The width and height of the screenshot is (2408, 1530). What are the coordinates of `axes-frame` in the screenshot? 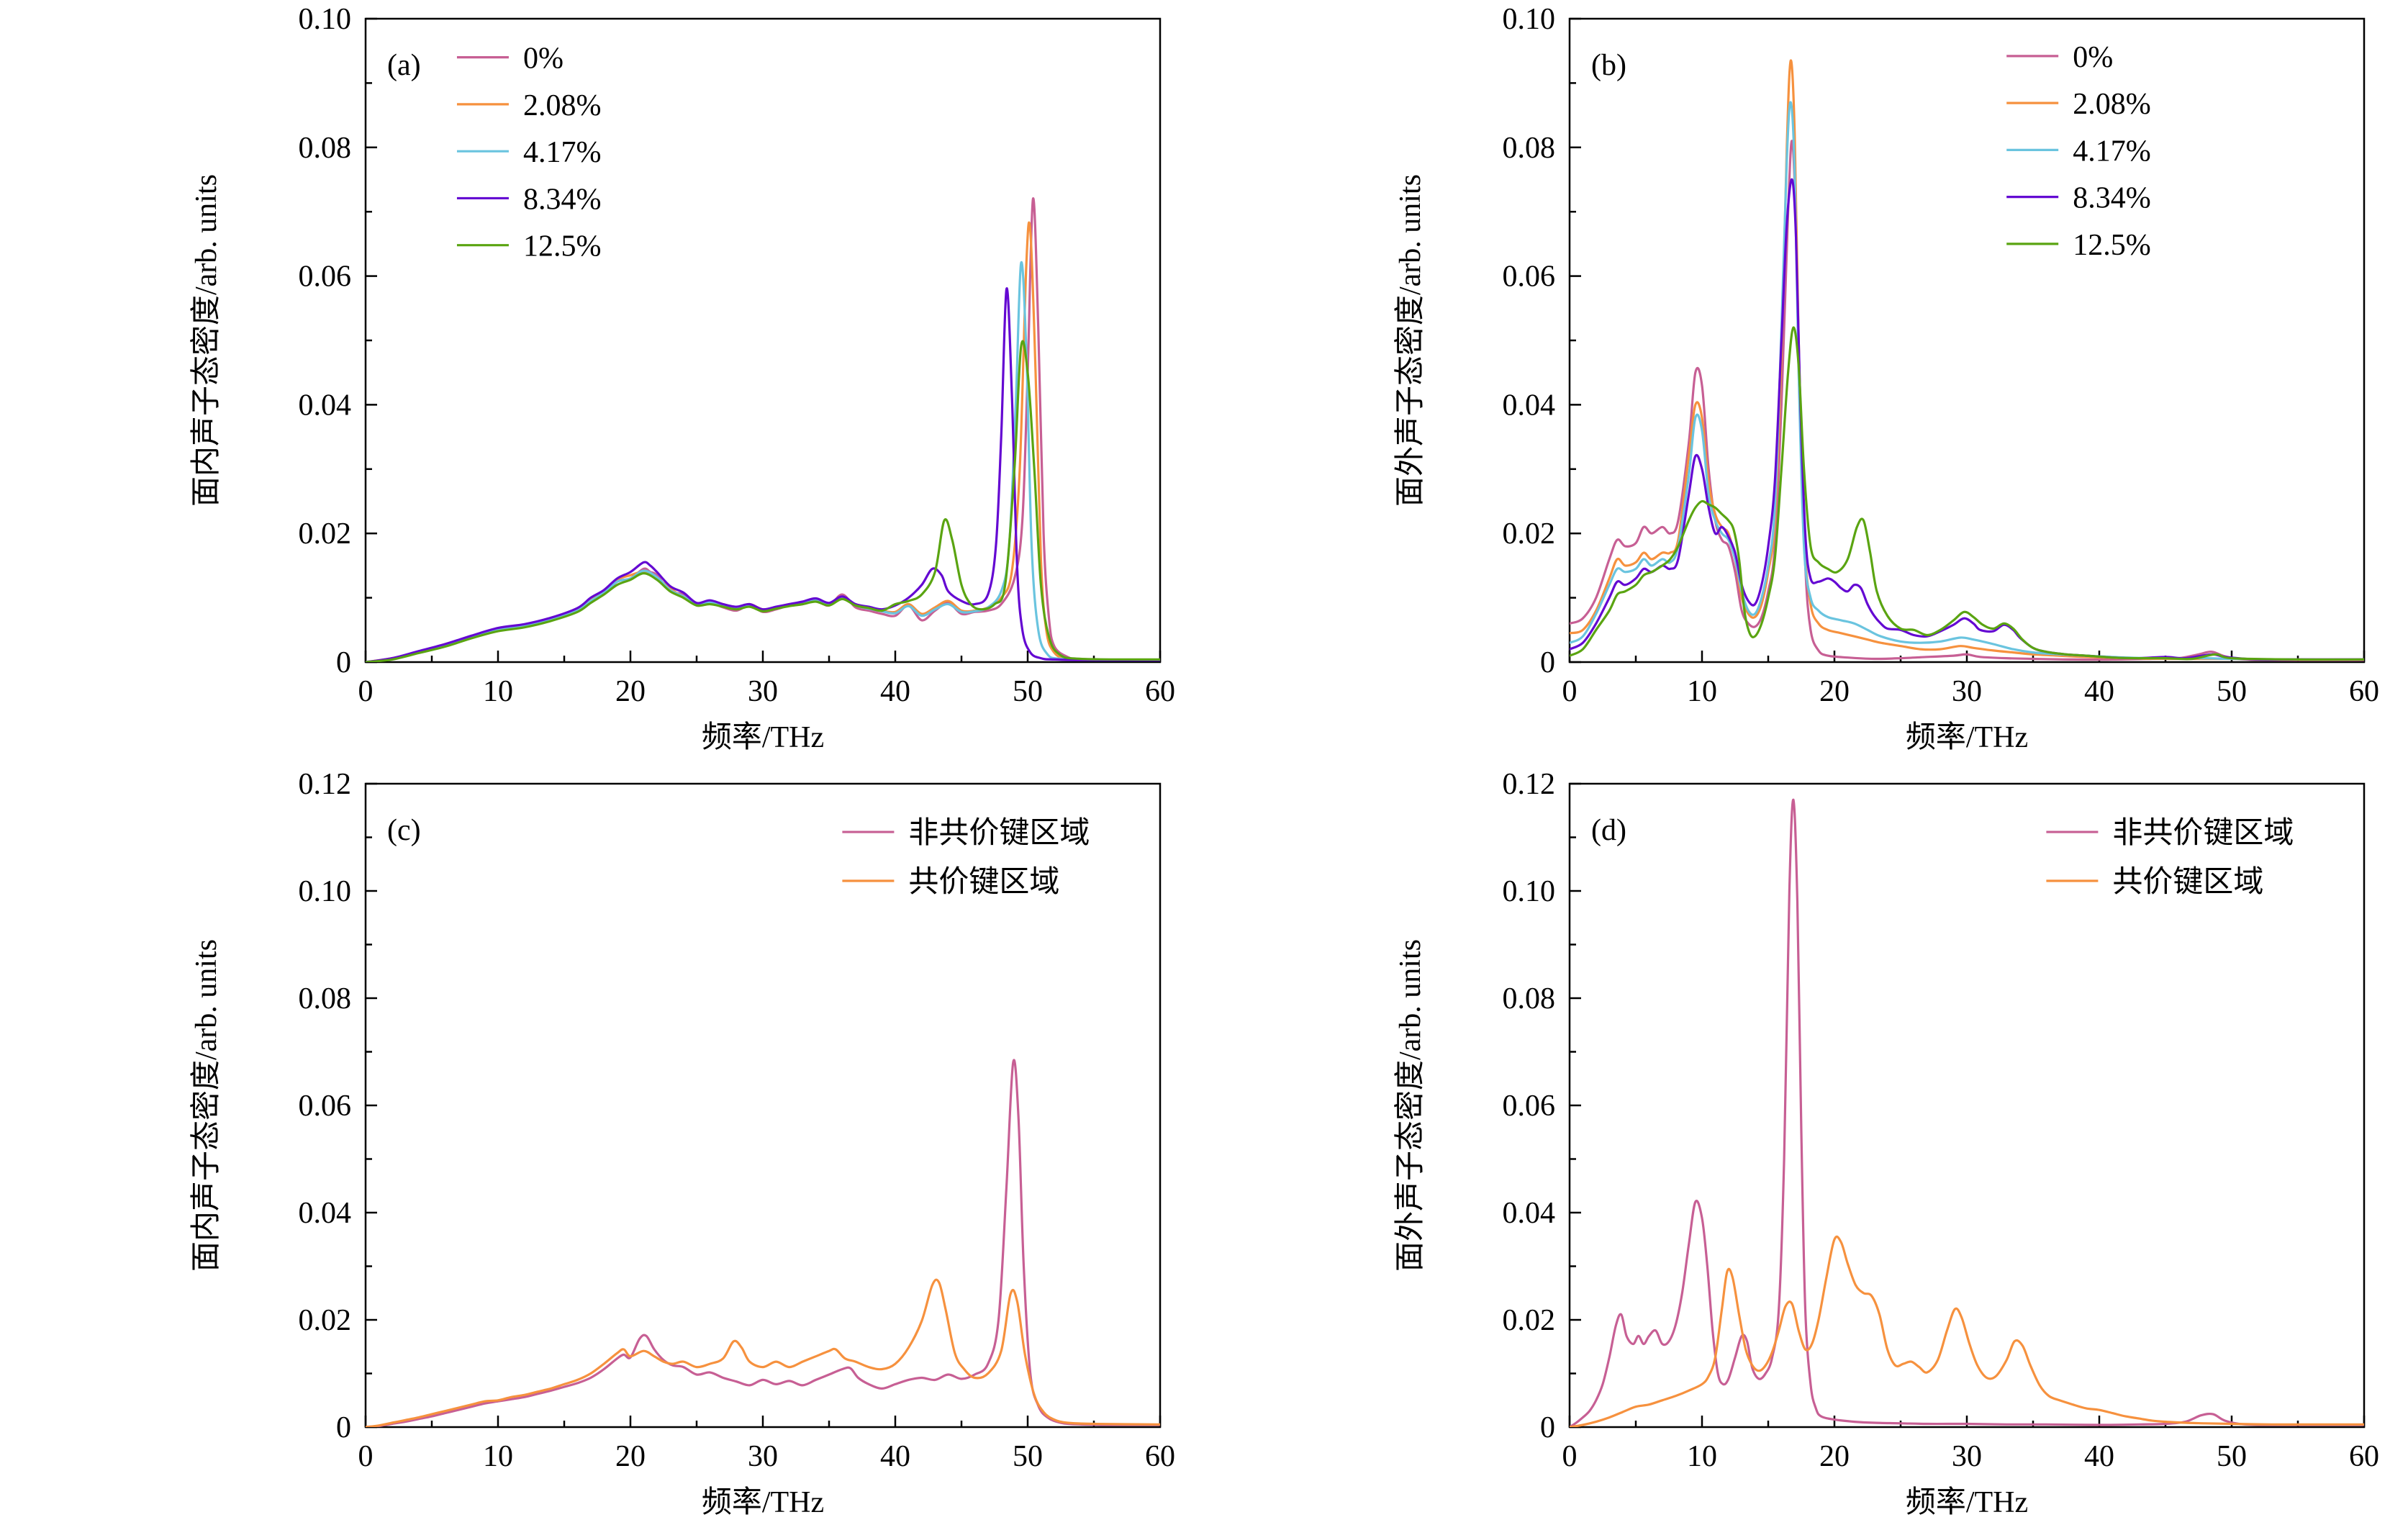 It's located at (1967, 340).